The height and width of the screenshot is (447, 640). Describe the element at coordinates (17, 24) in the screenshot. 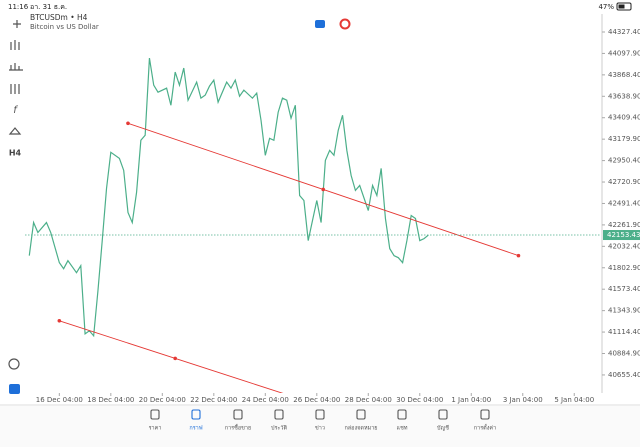

I see `crosshair-tool` at that location.